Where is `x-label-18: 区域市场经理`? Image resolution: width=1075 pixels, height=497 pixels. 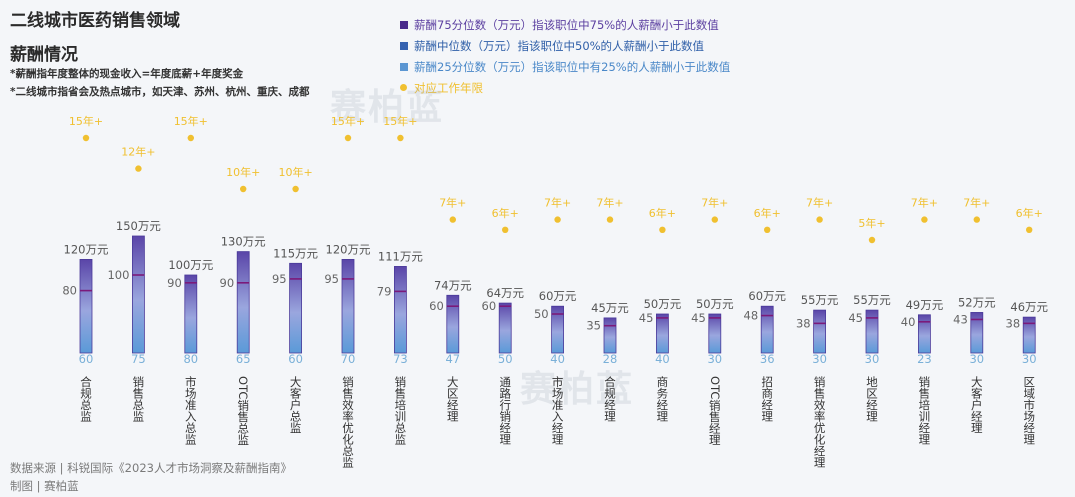 x-label-18: 区域市场经理 is located at coordinates (1029, 410).